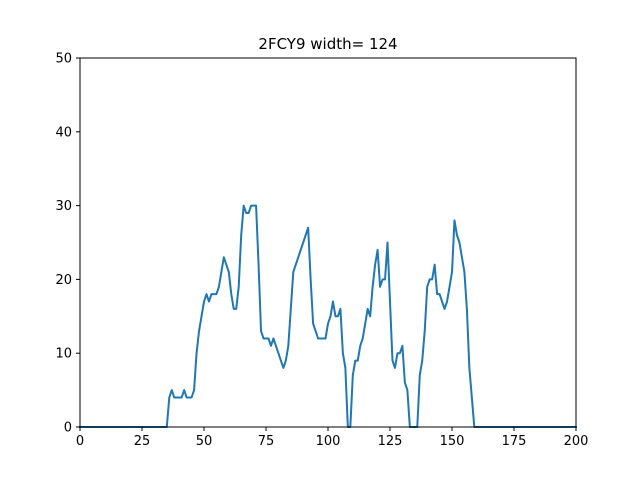 The image size is (640, 480). What do you see at coordinates (80, 441) in the screenshot?
I see `x-tick-label: 0` at bounding box center [80, 441].